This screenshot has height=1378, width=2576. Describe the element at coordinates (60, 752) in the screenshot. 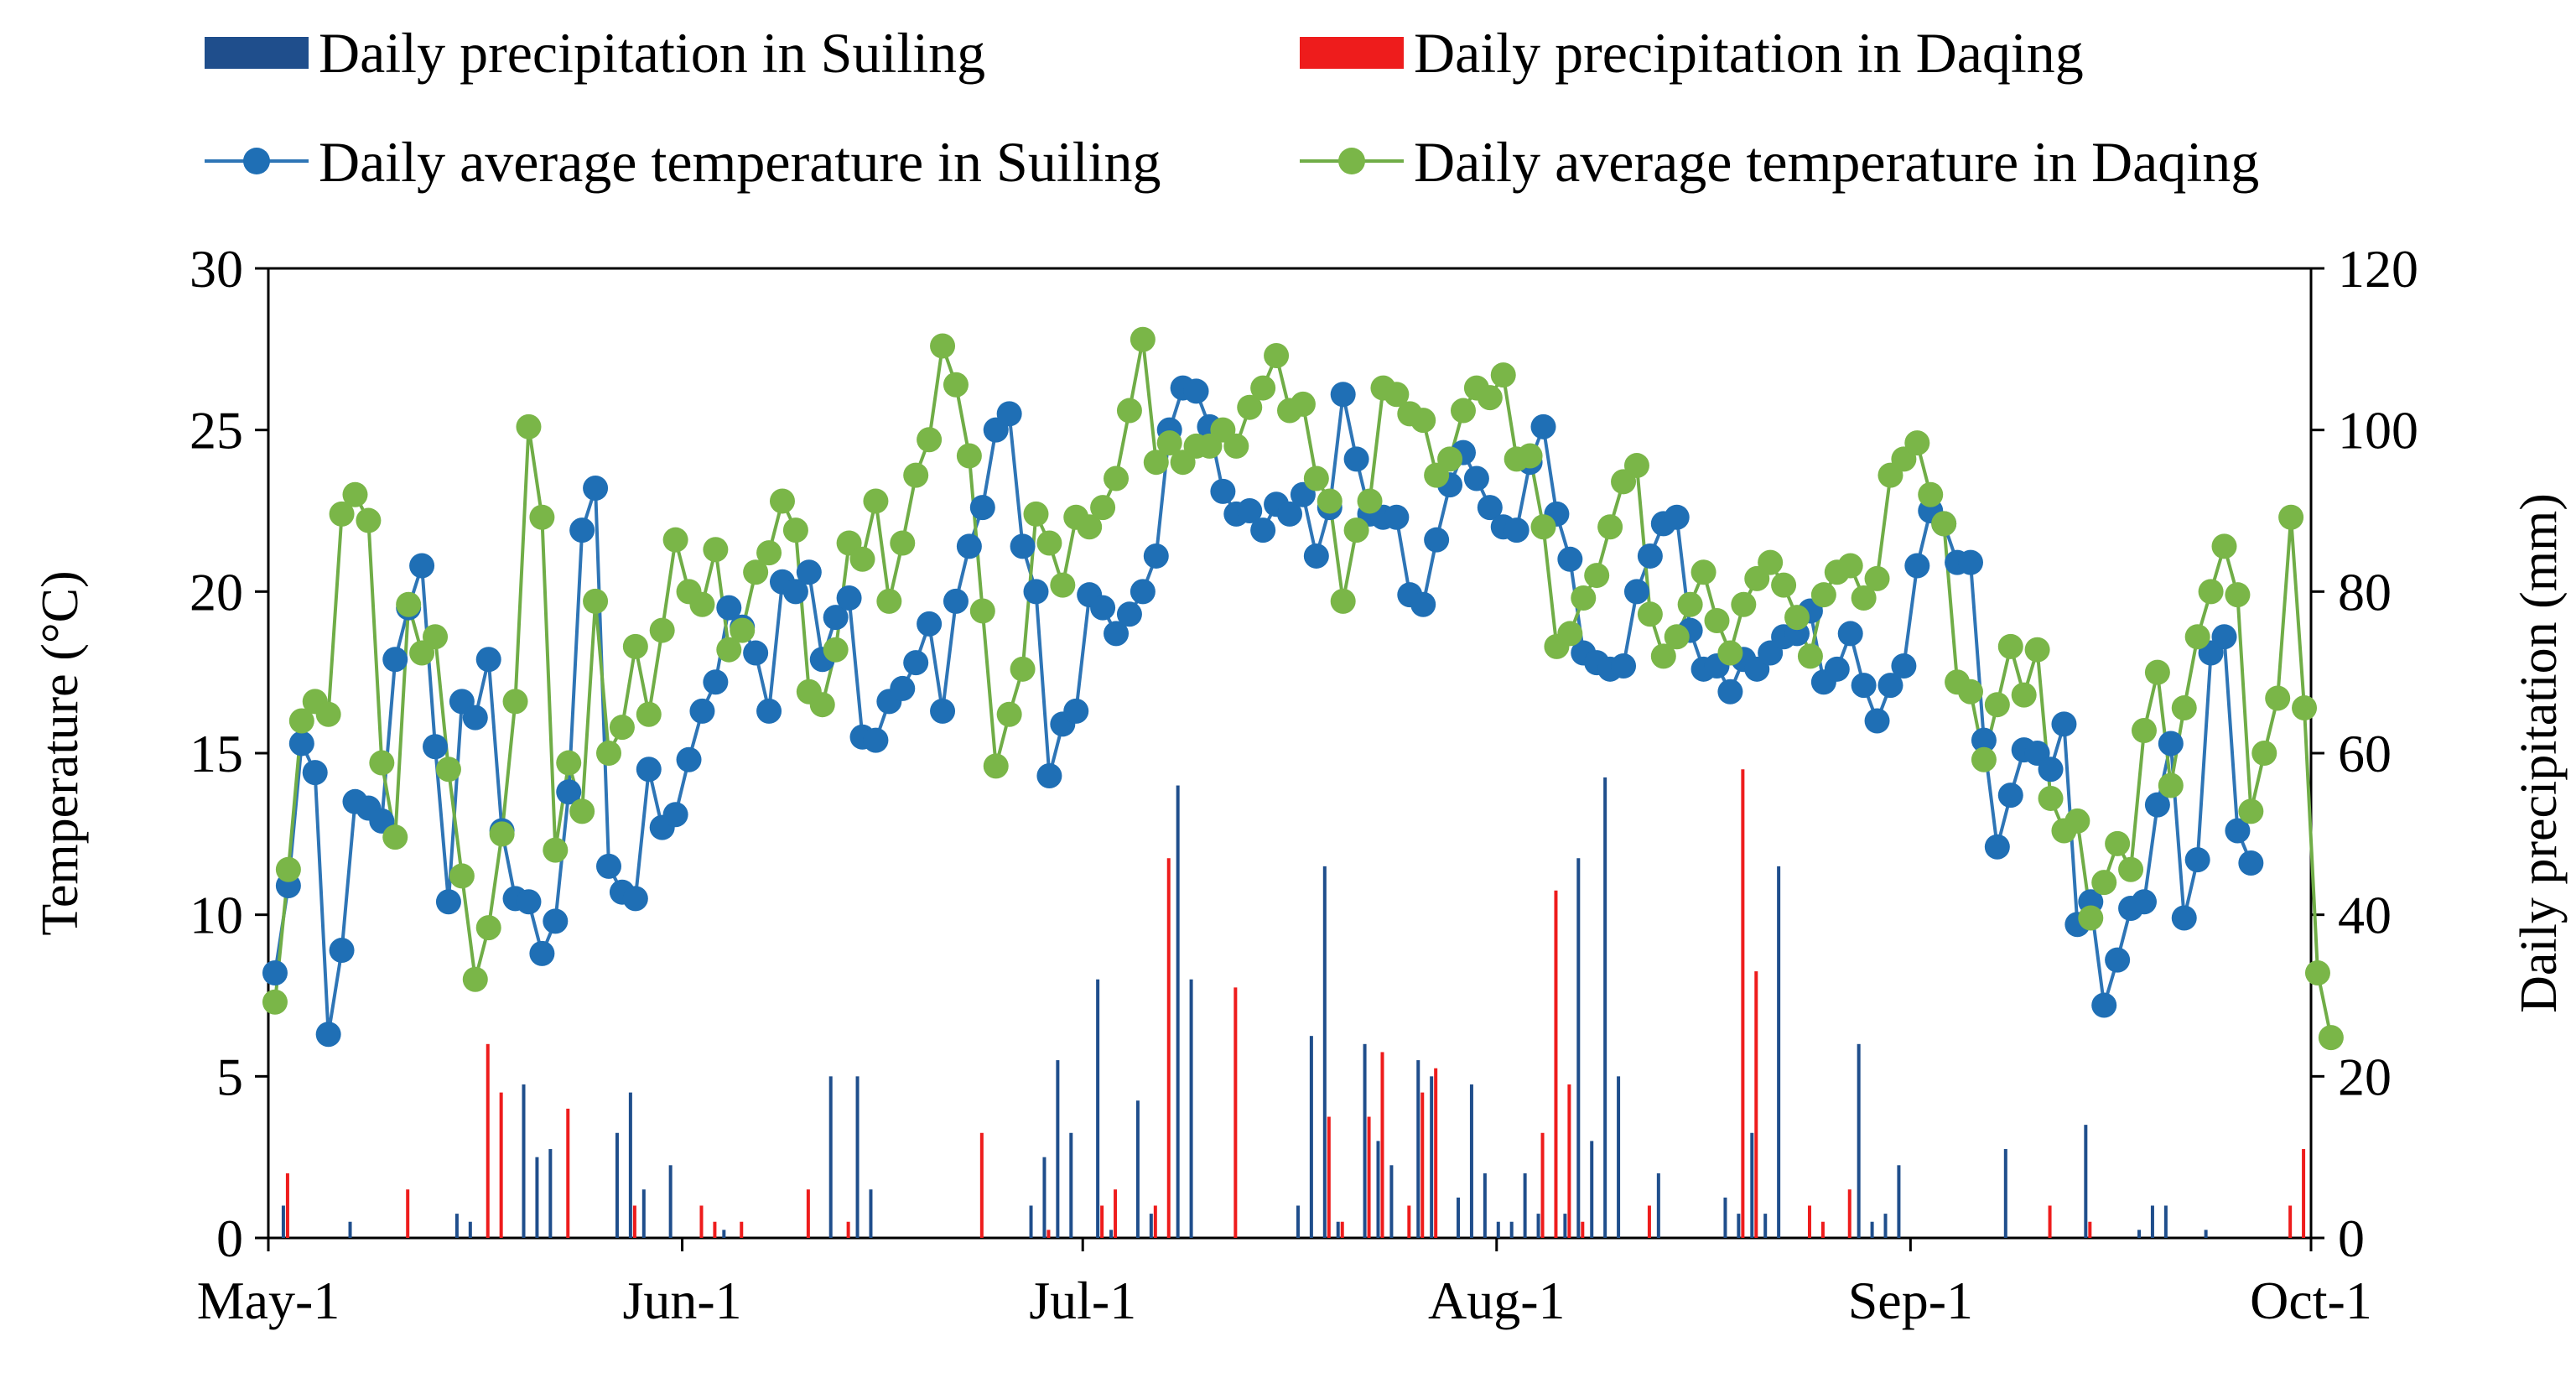

I see `left-axis-title: Temperature (°C)` at that location.